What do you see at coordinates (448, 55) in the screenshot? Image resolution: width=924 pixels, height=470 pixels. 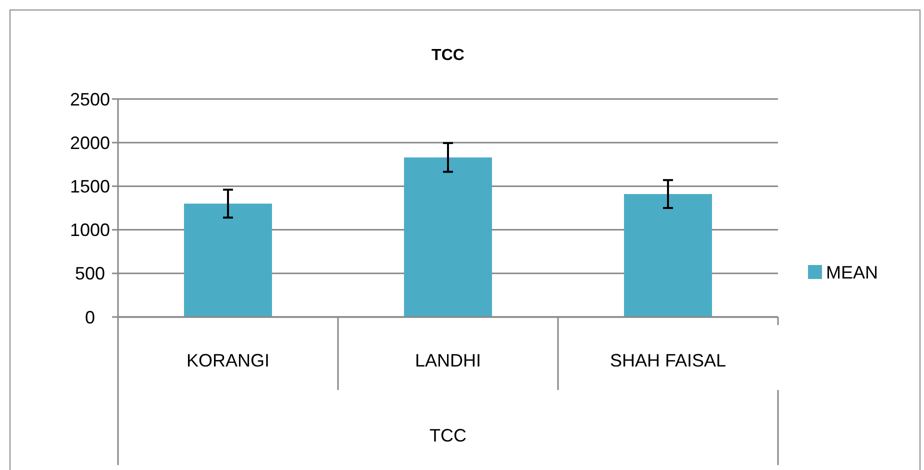 I see `chart-title: TCC` at bounding box center [448, 55].